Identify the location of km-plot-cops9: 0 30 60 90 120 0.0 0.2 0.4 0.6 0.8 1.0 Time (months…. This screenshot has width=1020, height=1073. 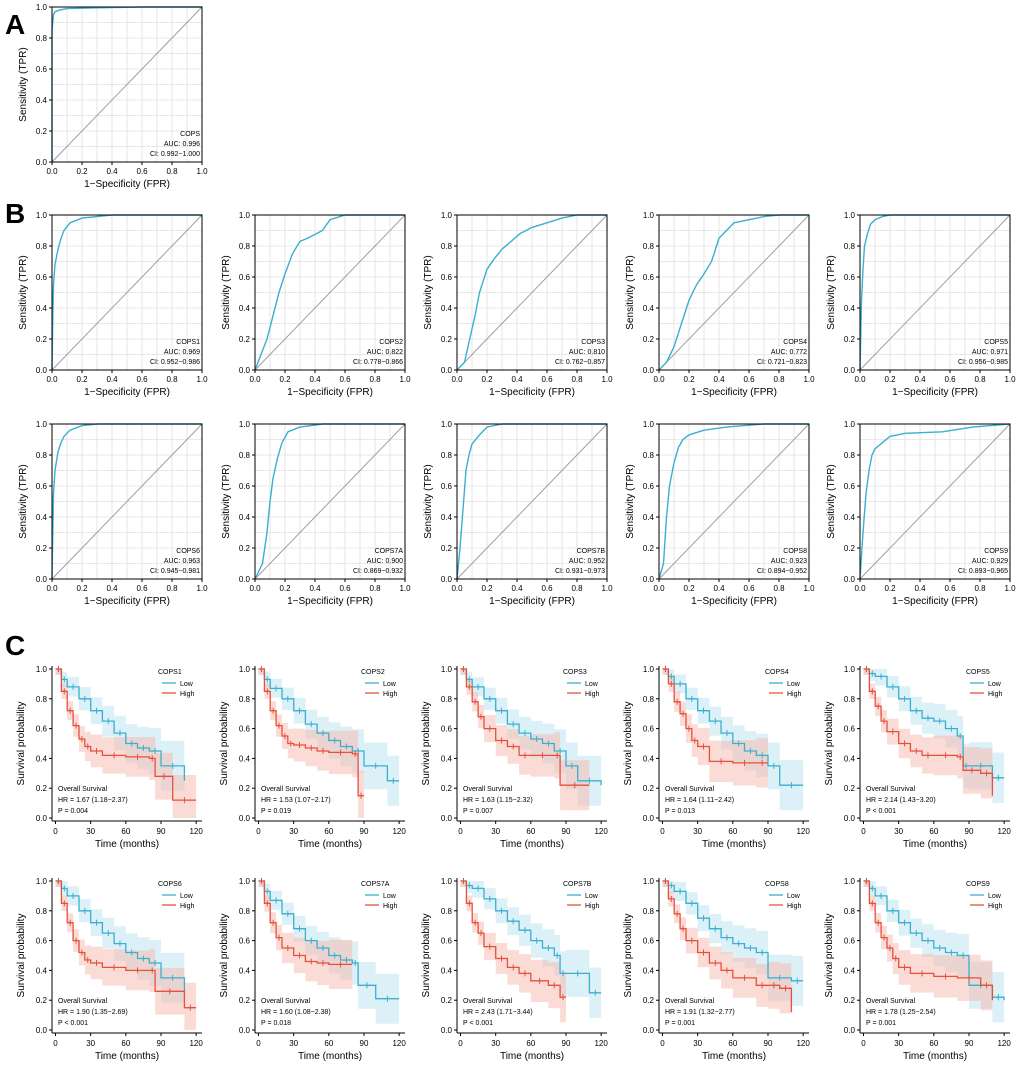
(917, 969).